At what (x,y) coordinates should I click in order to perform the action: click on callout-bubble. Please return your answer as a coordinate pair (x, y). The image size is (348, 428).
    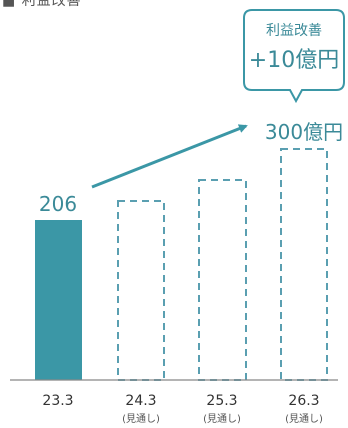
    Looking at the image, I should click on (294, 56).